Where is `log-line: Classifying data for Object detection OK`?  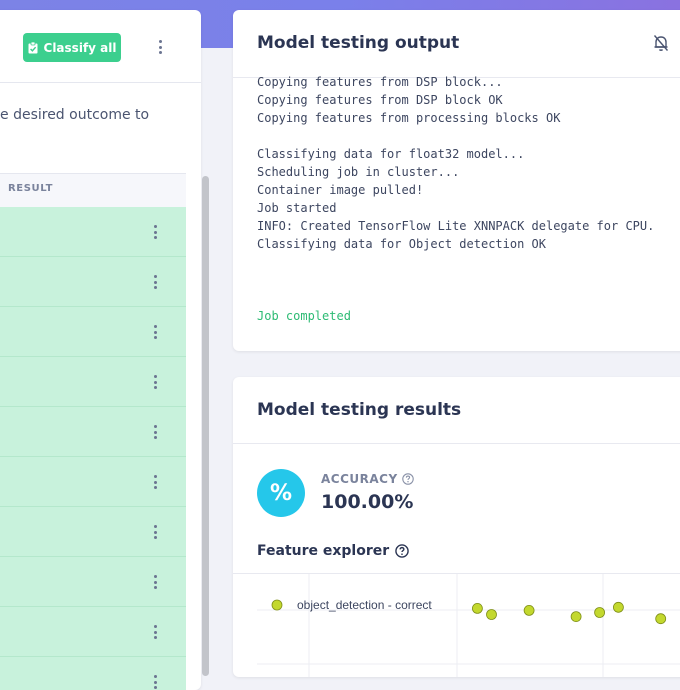
log-line: Classifying data for Object detection OK is located at coordinates (401, 244).